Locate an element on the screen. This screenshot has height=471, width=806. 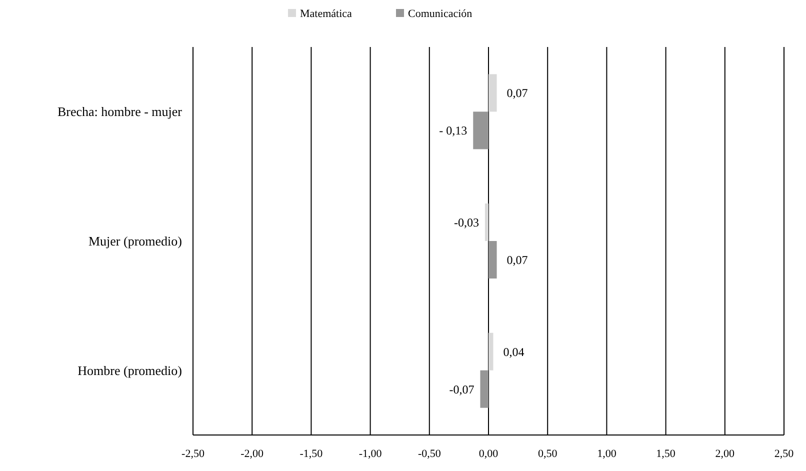
data-label: -0,03 is located at coordinates (466, 222).